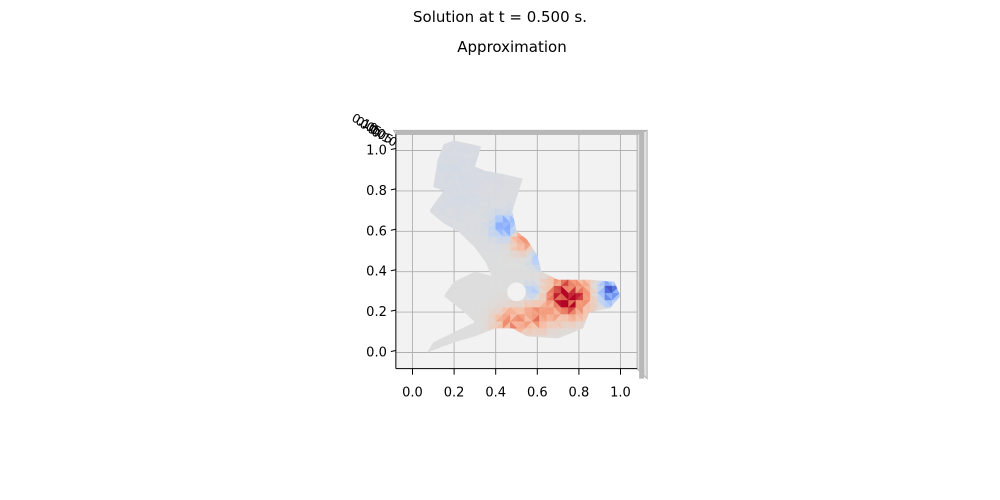  What do you see at coordinates (381, 251) in the screenshot?
I see `y-axis-ticks: 0.0 0.2 0.4 0.6 0.8 1.0` at bounding box center [381, 251].